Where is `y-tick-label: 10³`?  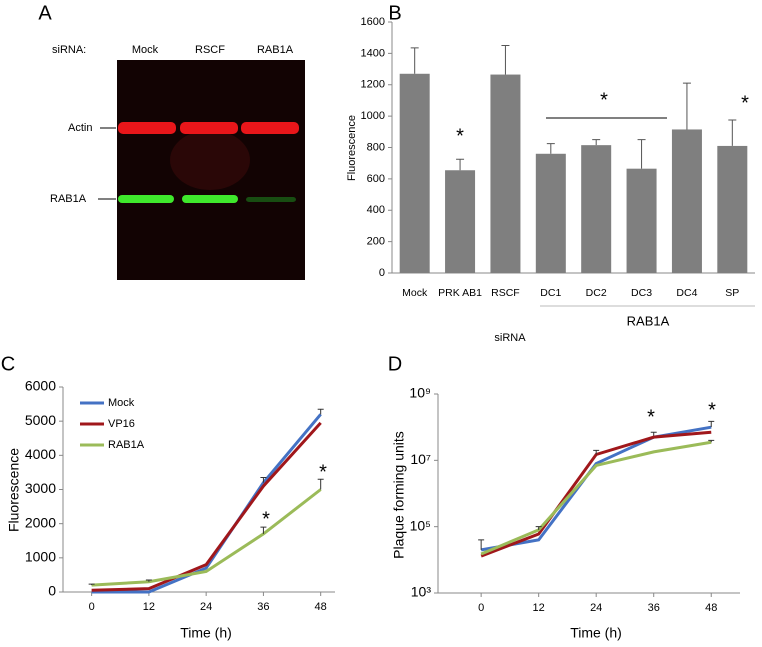
y-tick-label: 10³ is located at coordinates (421, 592).